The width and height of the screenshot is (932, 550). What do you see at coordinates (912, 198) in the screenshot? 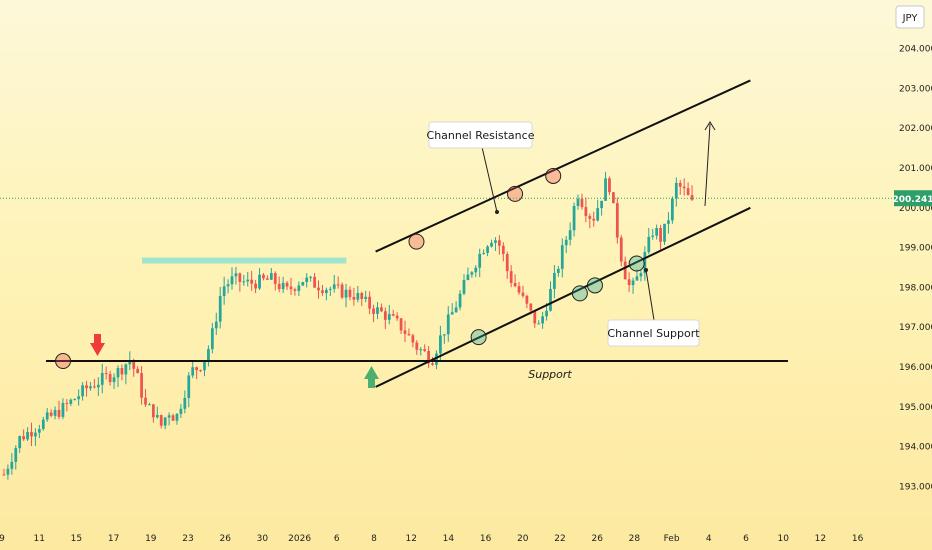
I see `last-price-badge: 200.241` at bounding box center [912, 198].